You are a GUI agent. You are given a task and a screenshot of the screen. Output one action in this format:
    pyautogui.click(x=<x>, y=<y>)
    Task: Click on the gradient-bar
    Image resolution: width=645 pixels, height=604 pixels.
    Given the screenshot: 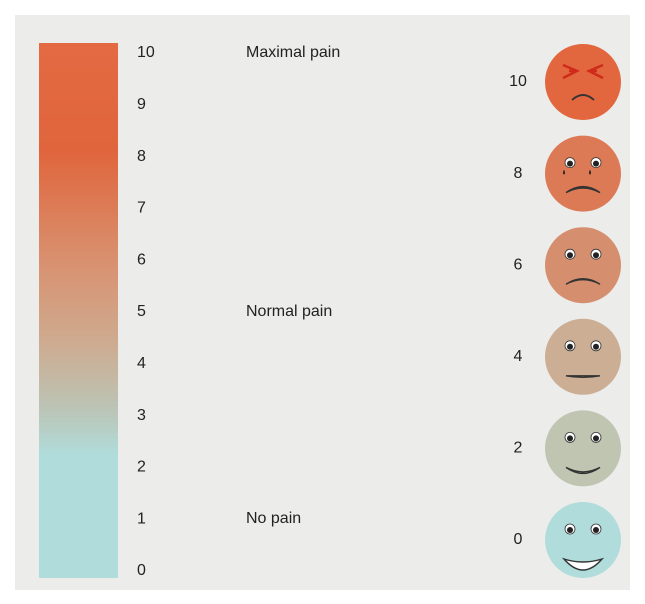 What is the action you would take?
    pyautogui.click(x=78, y=310)
    